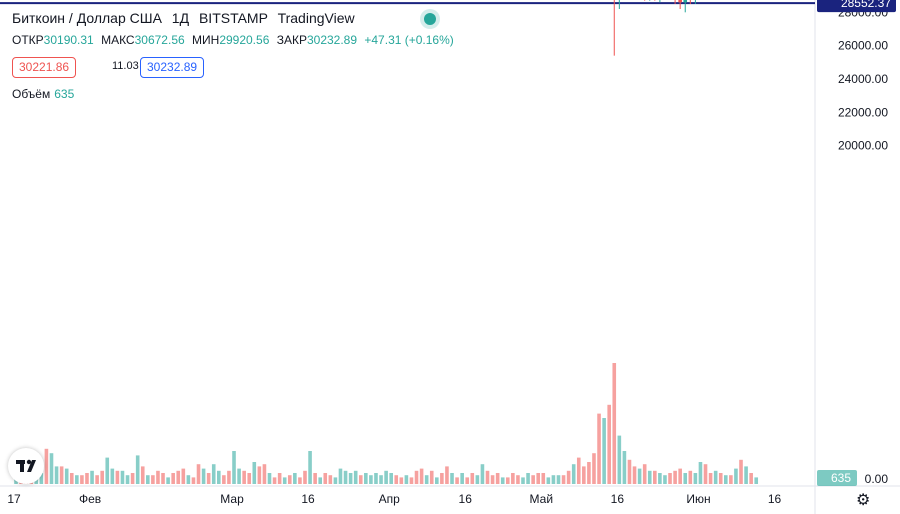 This screenshot has width=900, height=514. Describe the element at coordinates (26, 466) in the screenshot. I see `tradingview-logo` at that location.